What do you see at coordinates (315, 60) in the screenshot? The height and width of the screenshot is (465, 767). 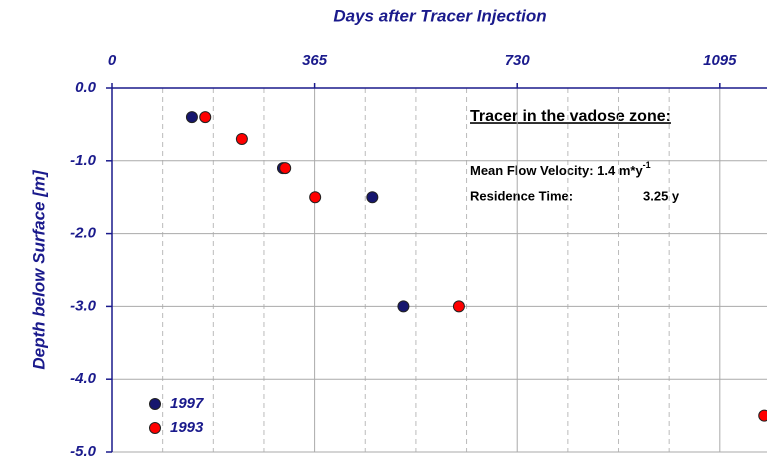 I see `x-tick-label: 365` at bounding box center [315, 60].